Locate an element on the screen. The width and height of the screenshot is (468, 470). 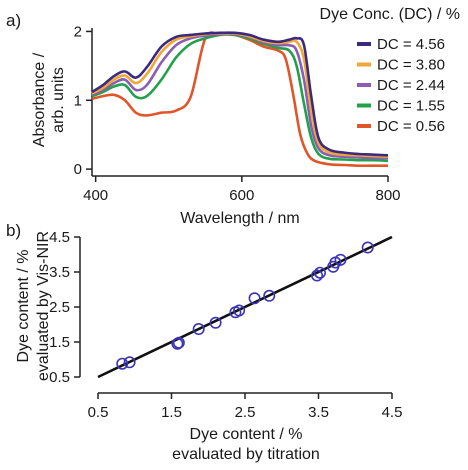
panel-a-y-tick-label: 2 is located at coordinates (78, 31).